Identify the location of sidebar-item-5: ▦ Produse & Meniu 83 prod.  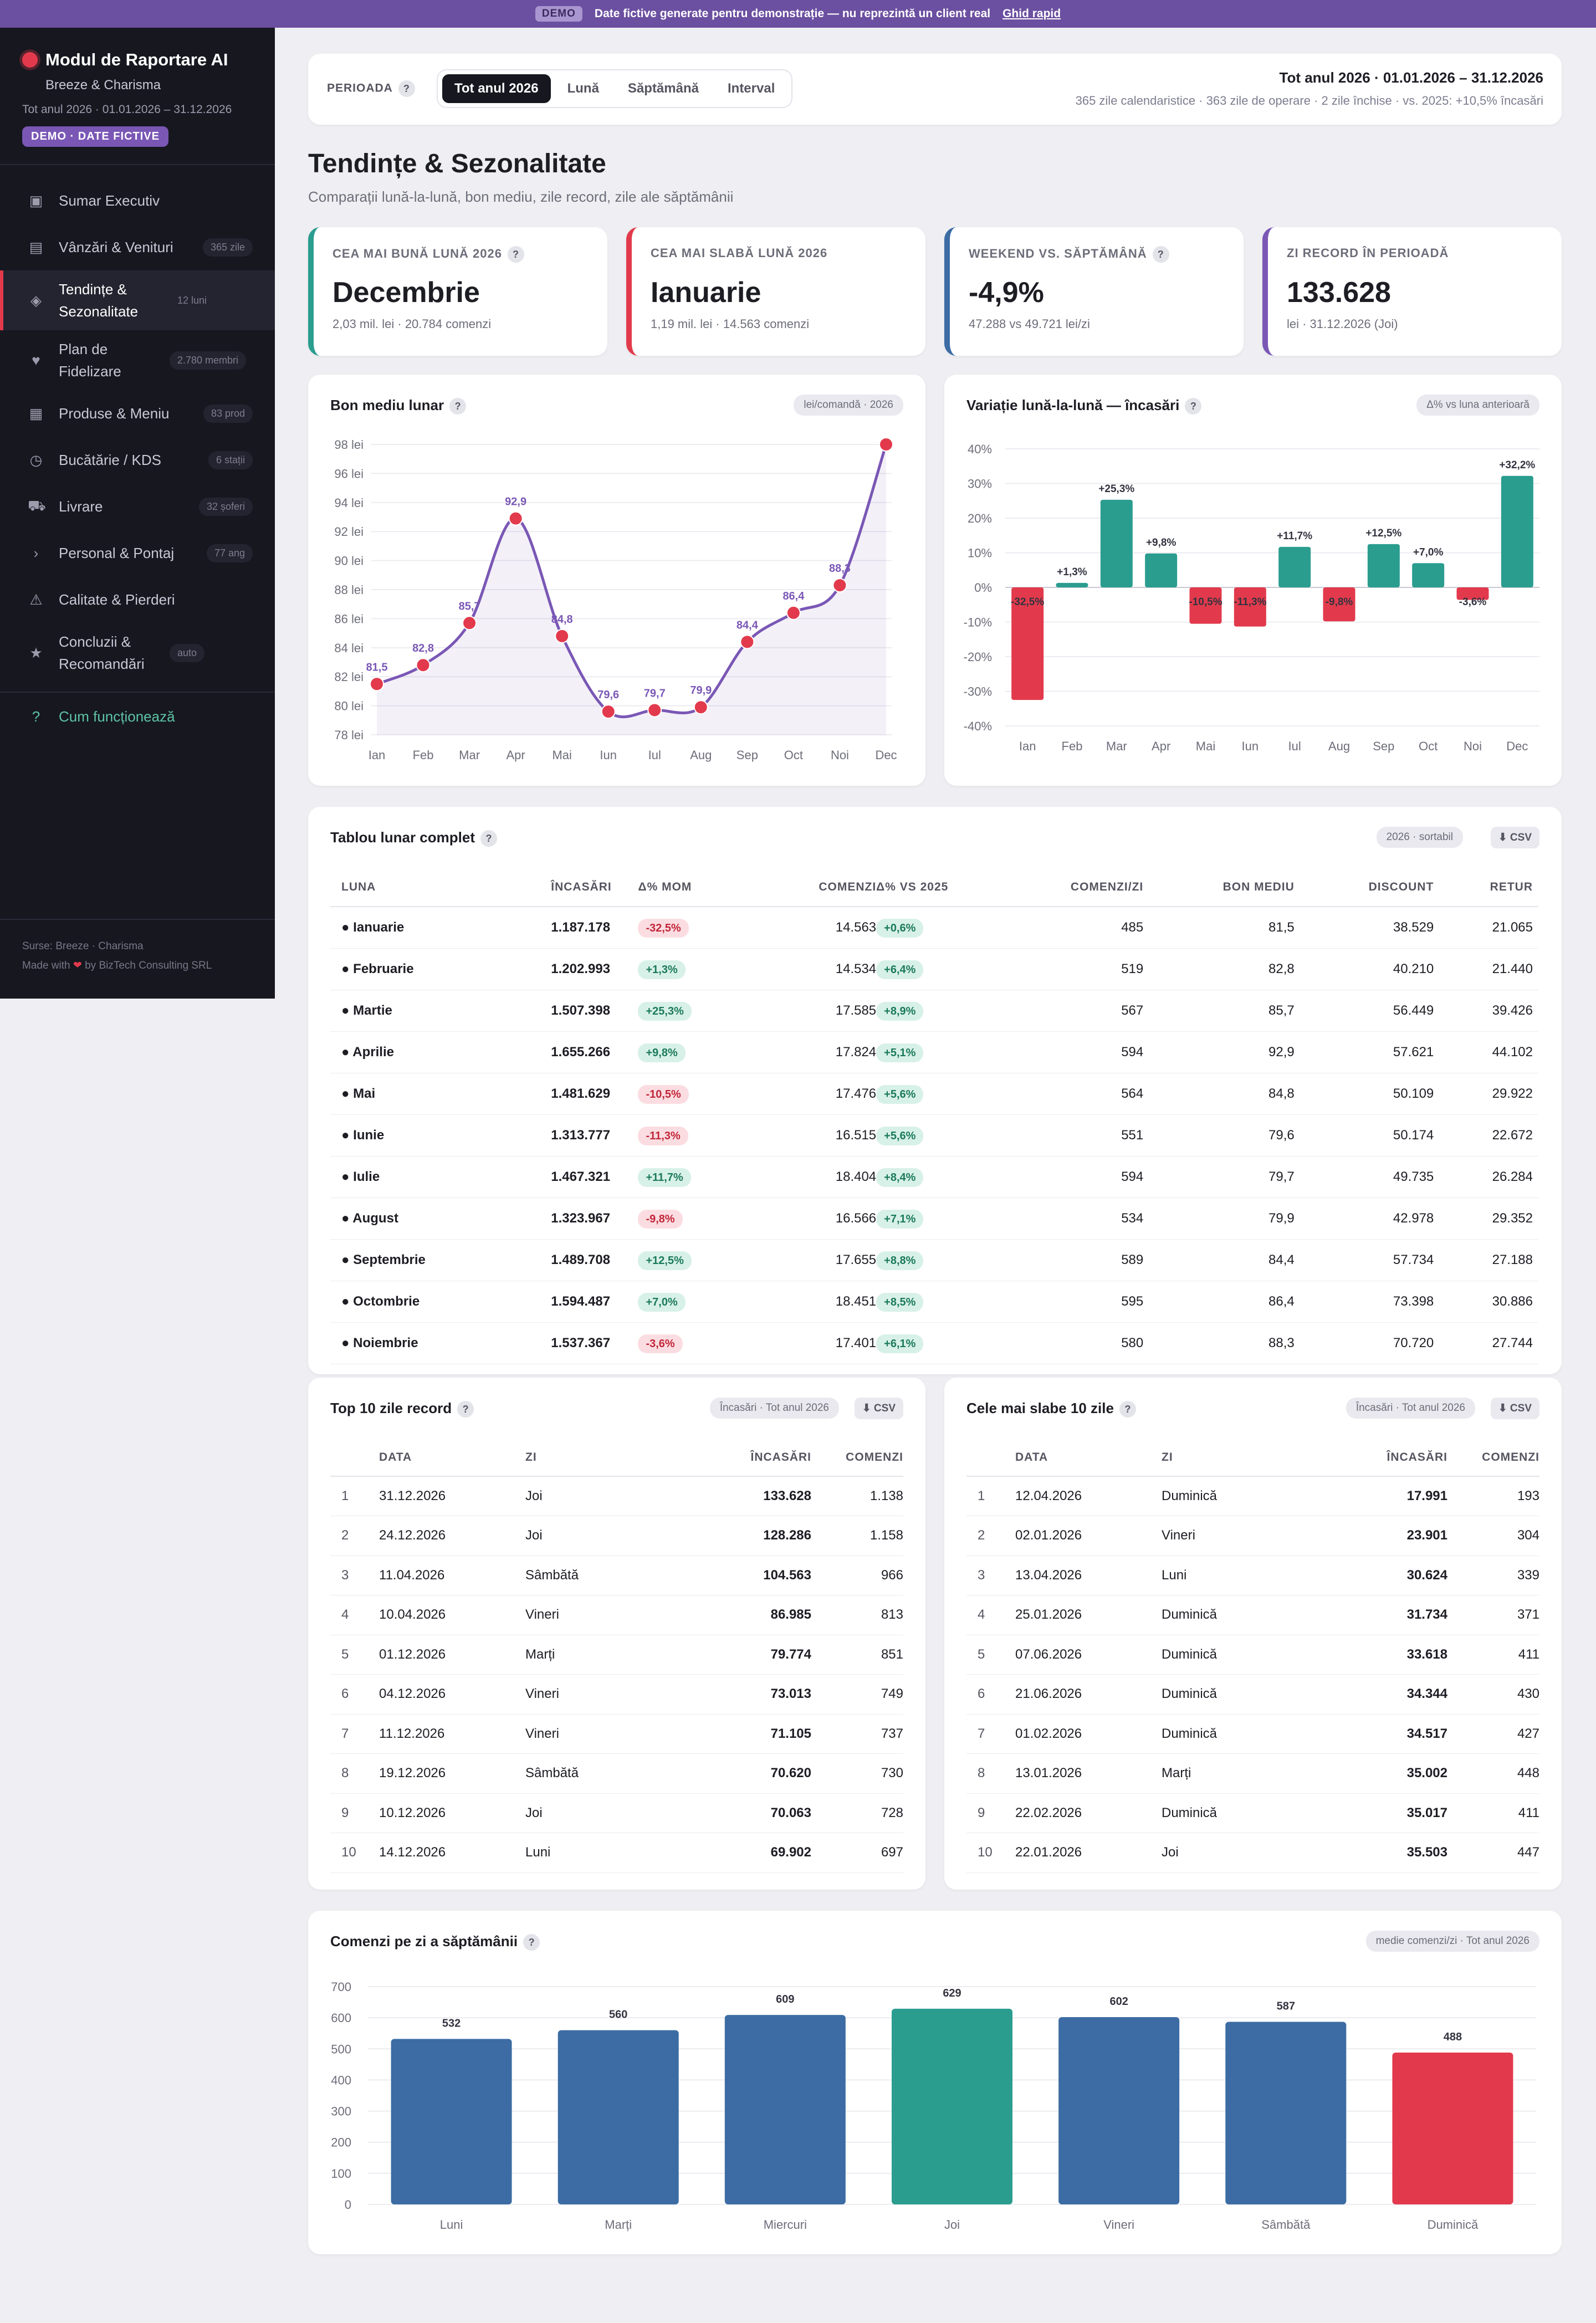
(137, 414).